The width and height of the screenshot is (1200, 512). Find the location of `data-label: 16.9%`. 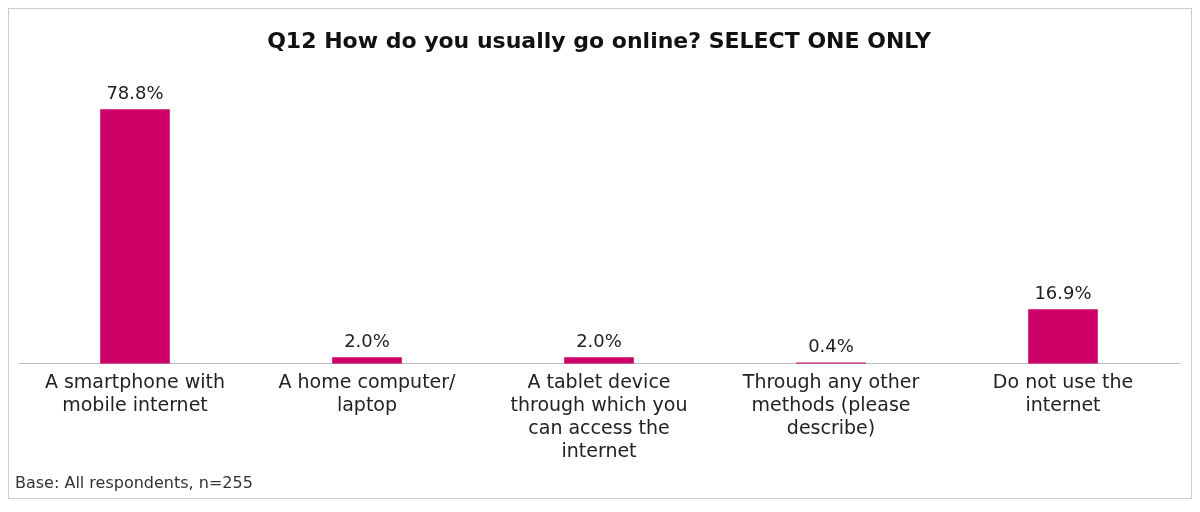

data-label: 16.9% is located at coordinates (1063, 292).